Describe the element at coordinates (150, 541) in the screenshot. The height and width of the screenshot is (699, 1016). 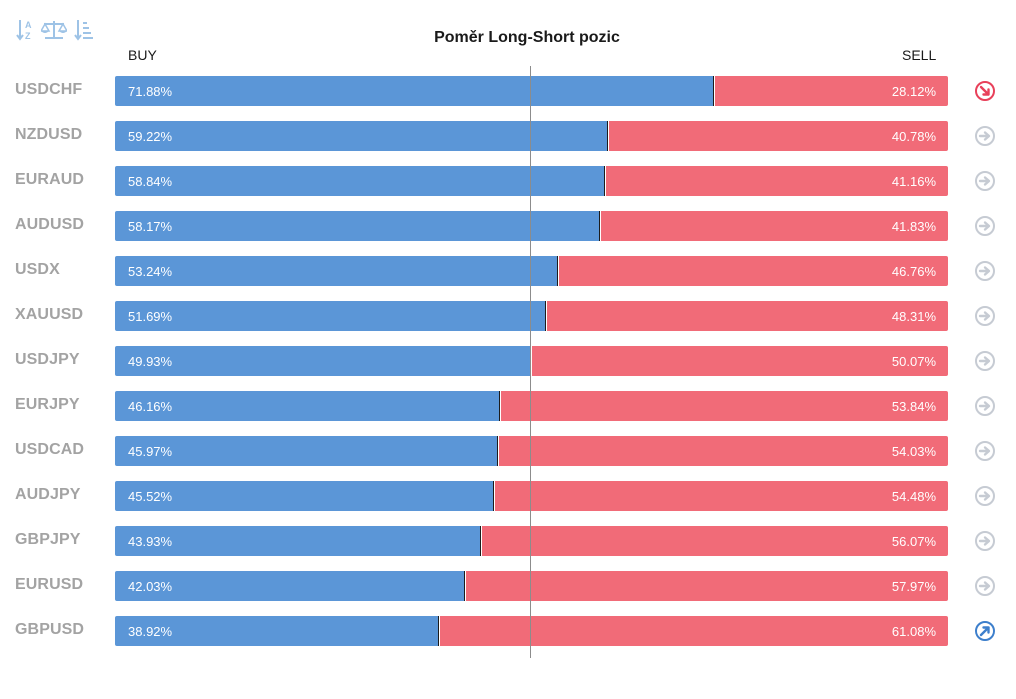
I see `buy-percent-label: 43.93%` at that location.